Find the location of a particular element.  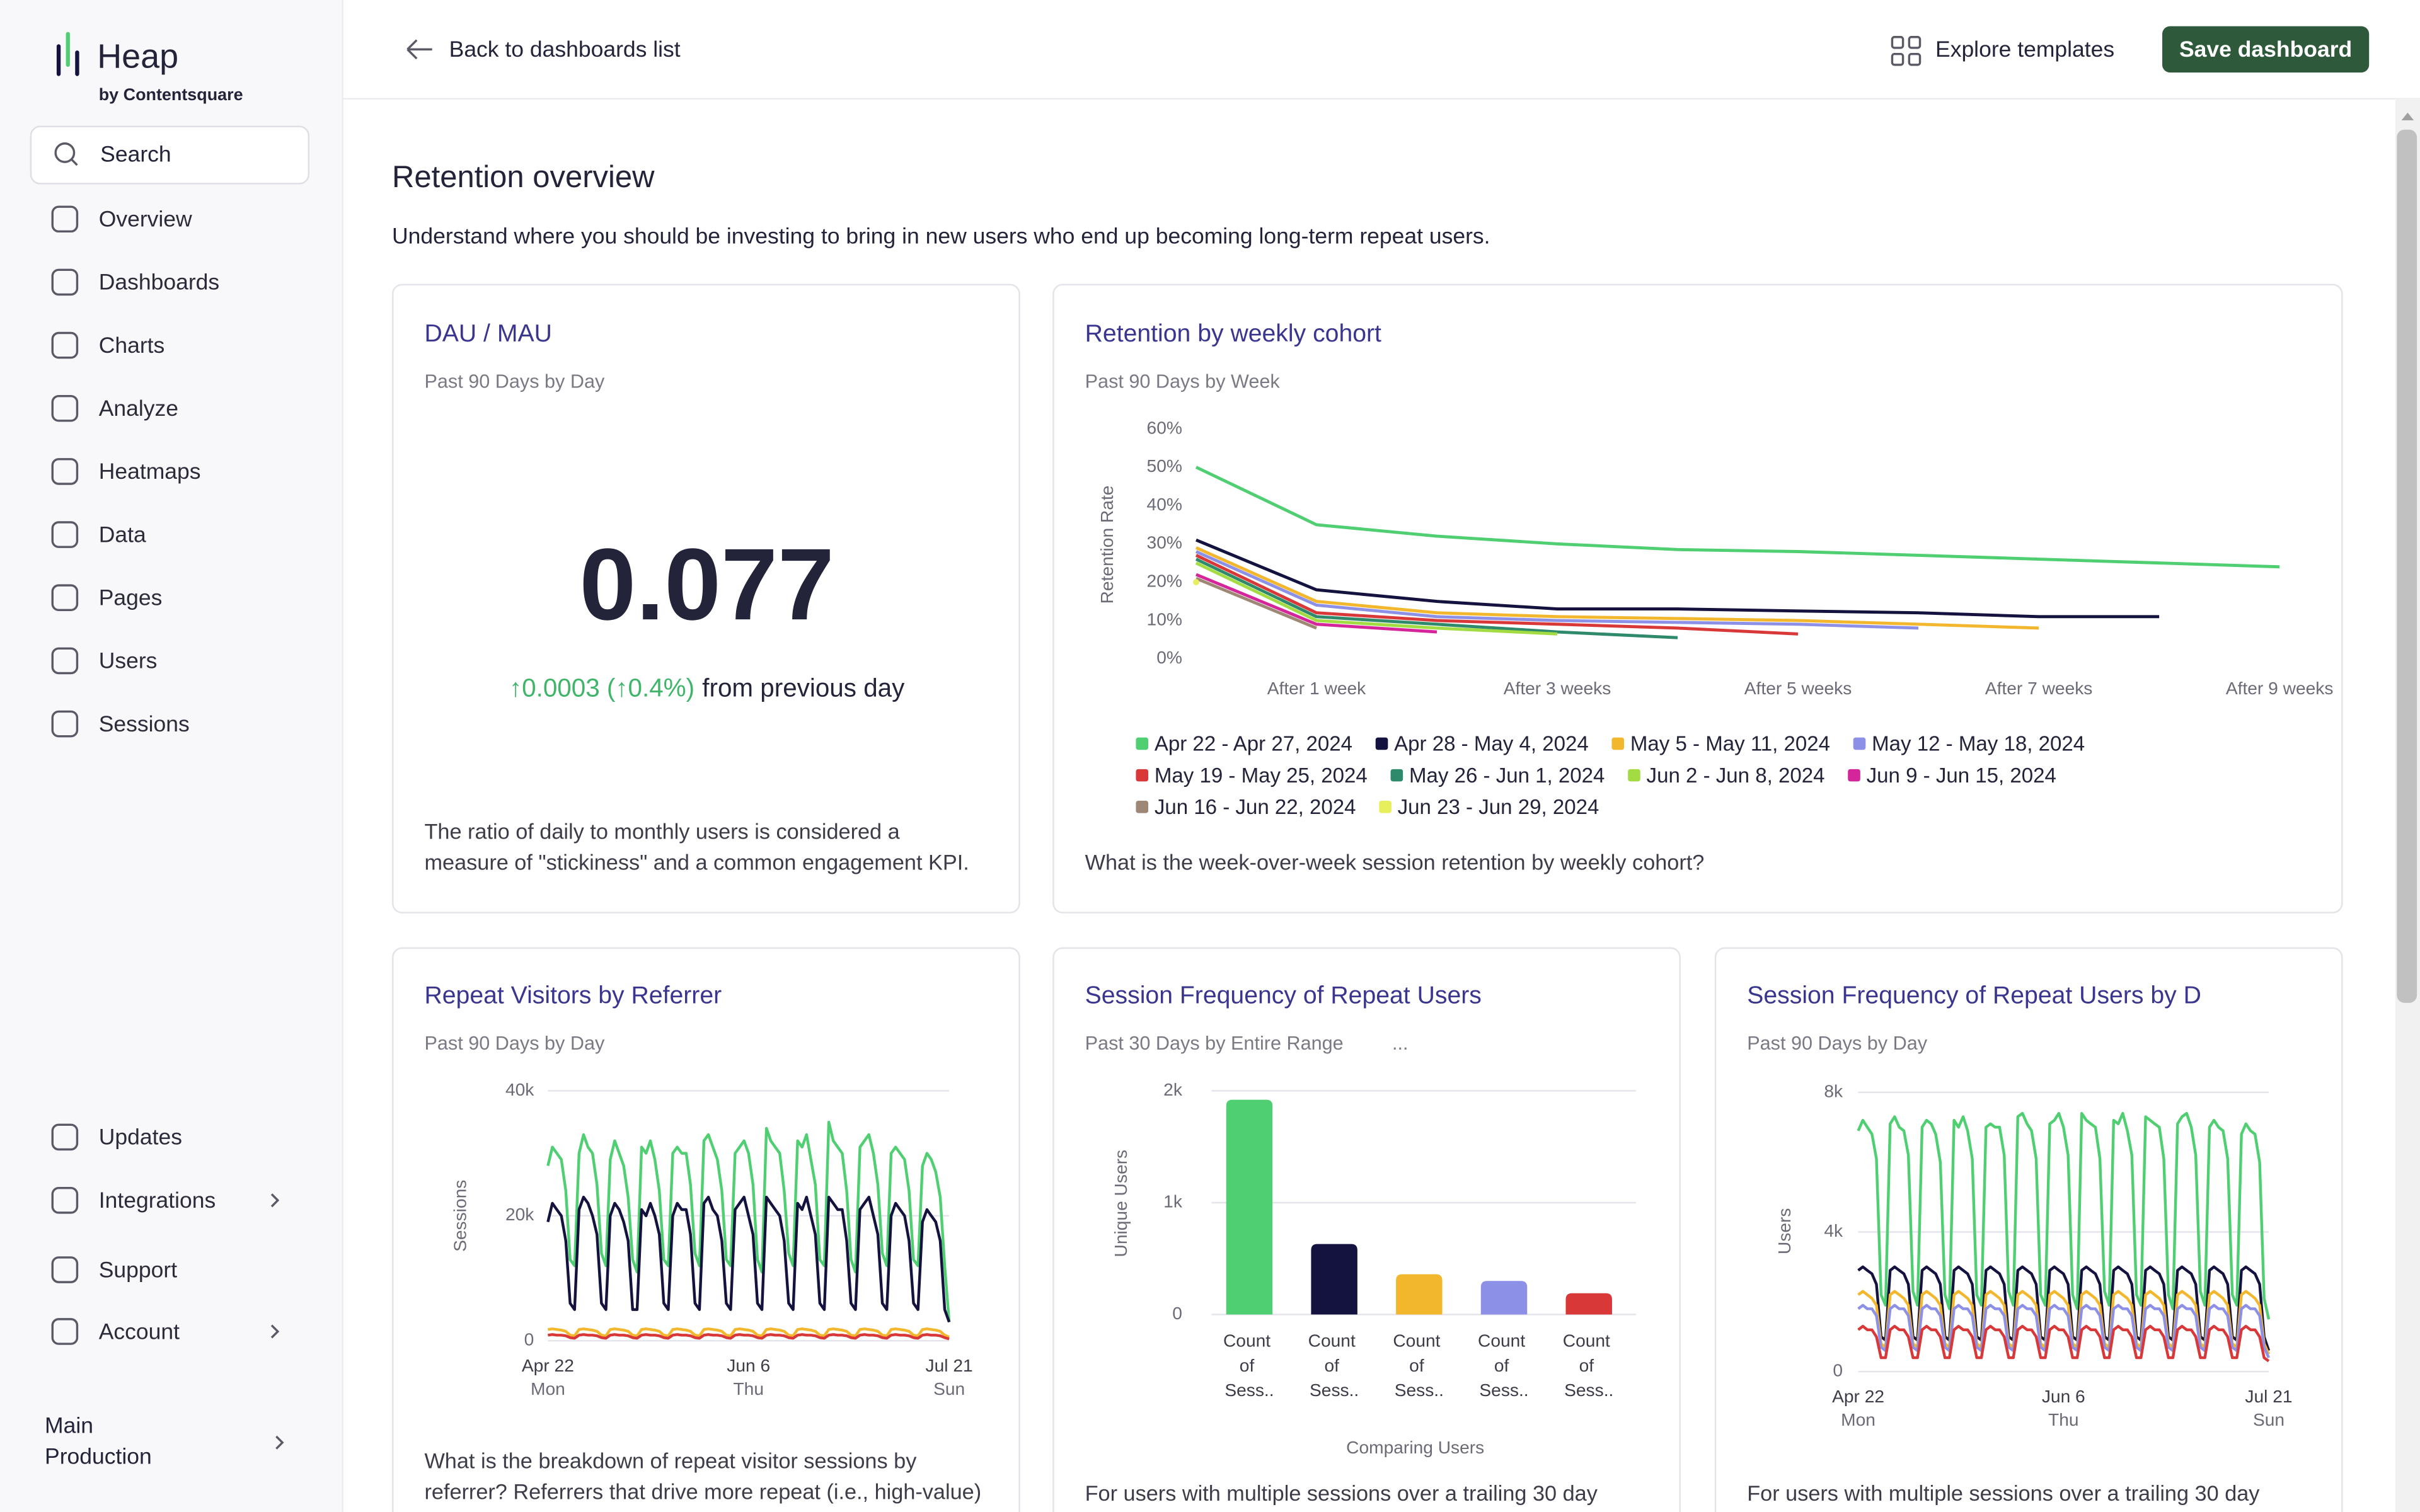

save-button-label: Save dashboard is located at coordinates (2266, 49).